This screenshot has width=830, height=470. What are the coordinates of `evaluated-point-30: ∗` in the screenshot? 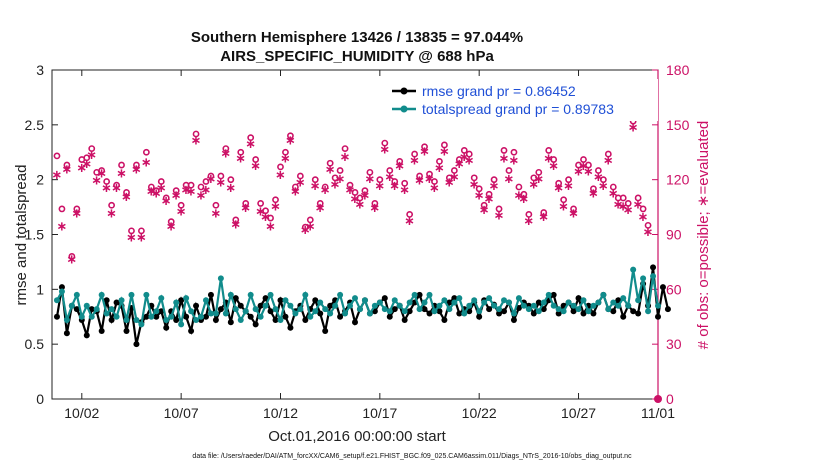 It's located at (206, 190).